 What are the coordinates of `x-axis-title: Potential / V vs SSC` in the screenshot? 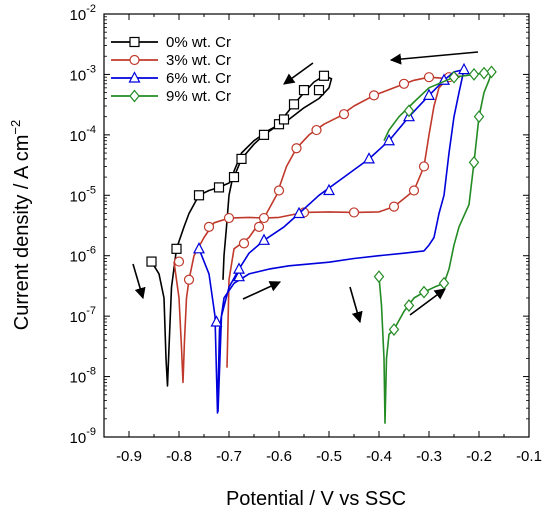 It's located at (316, 499).